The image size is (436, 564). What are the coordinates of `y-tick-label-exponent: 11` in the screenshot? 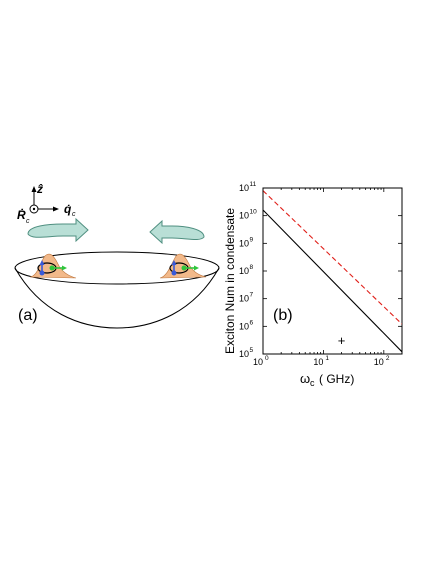 It's located at (253, 184).